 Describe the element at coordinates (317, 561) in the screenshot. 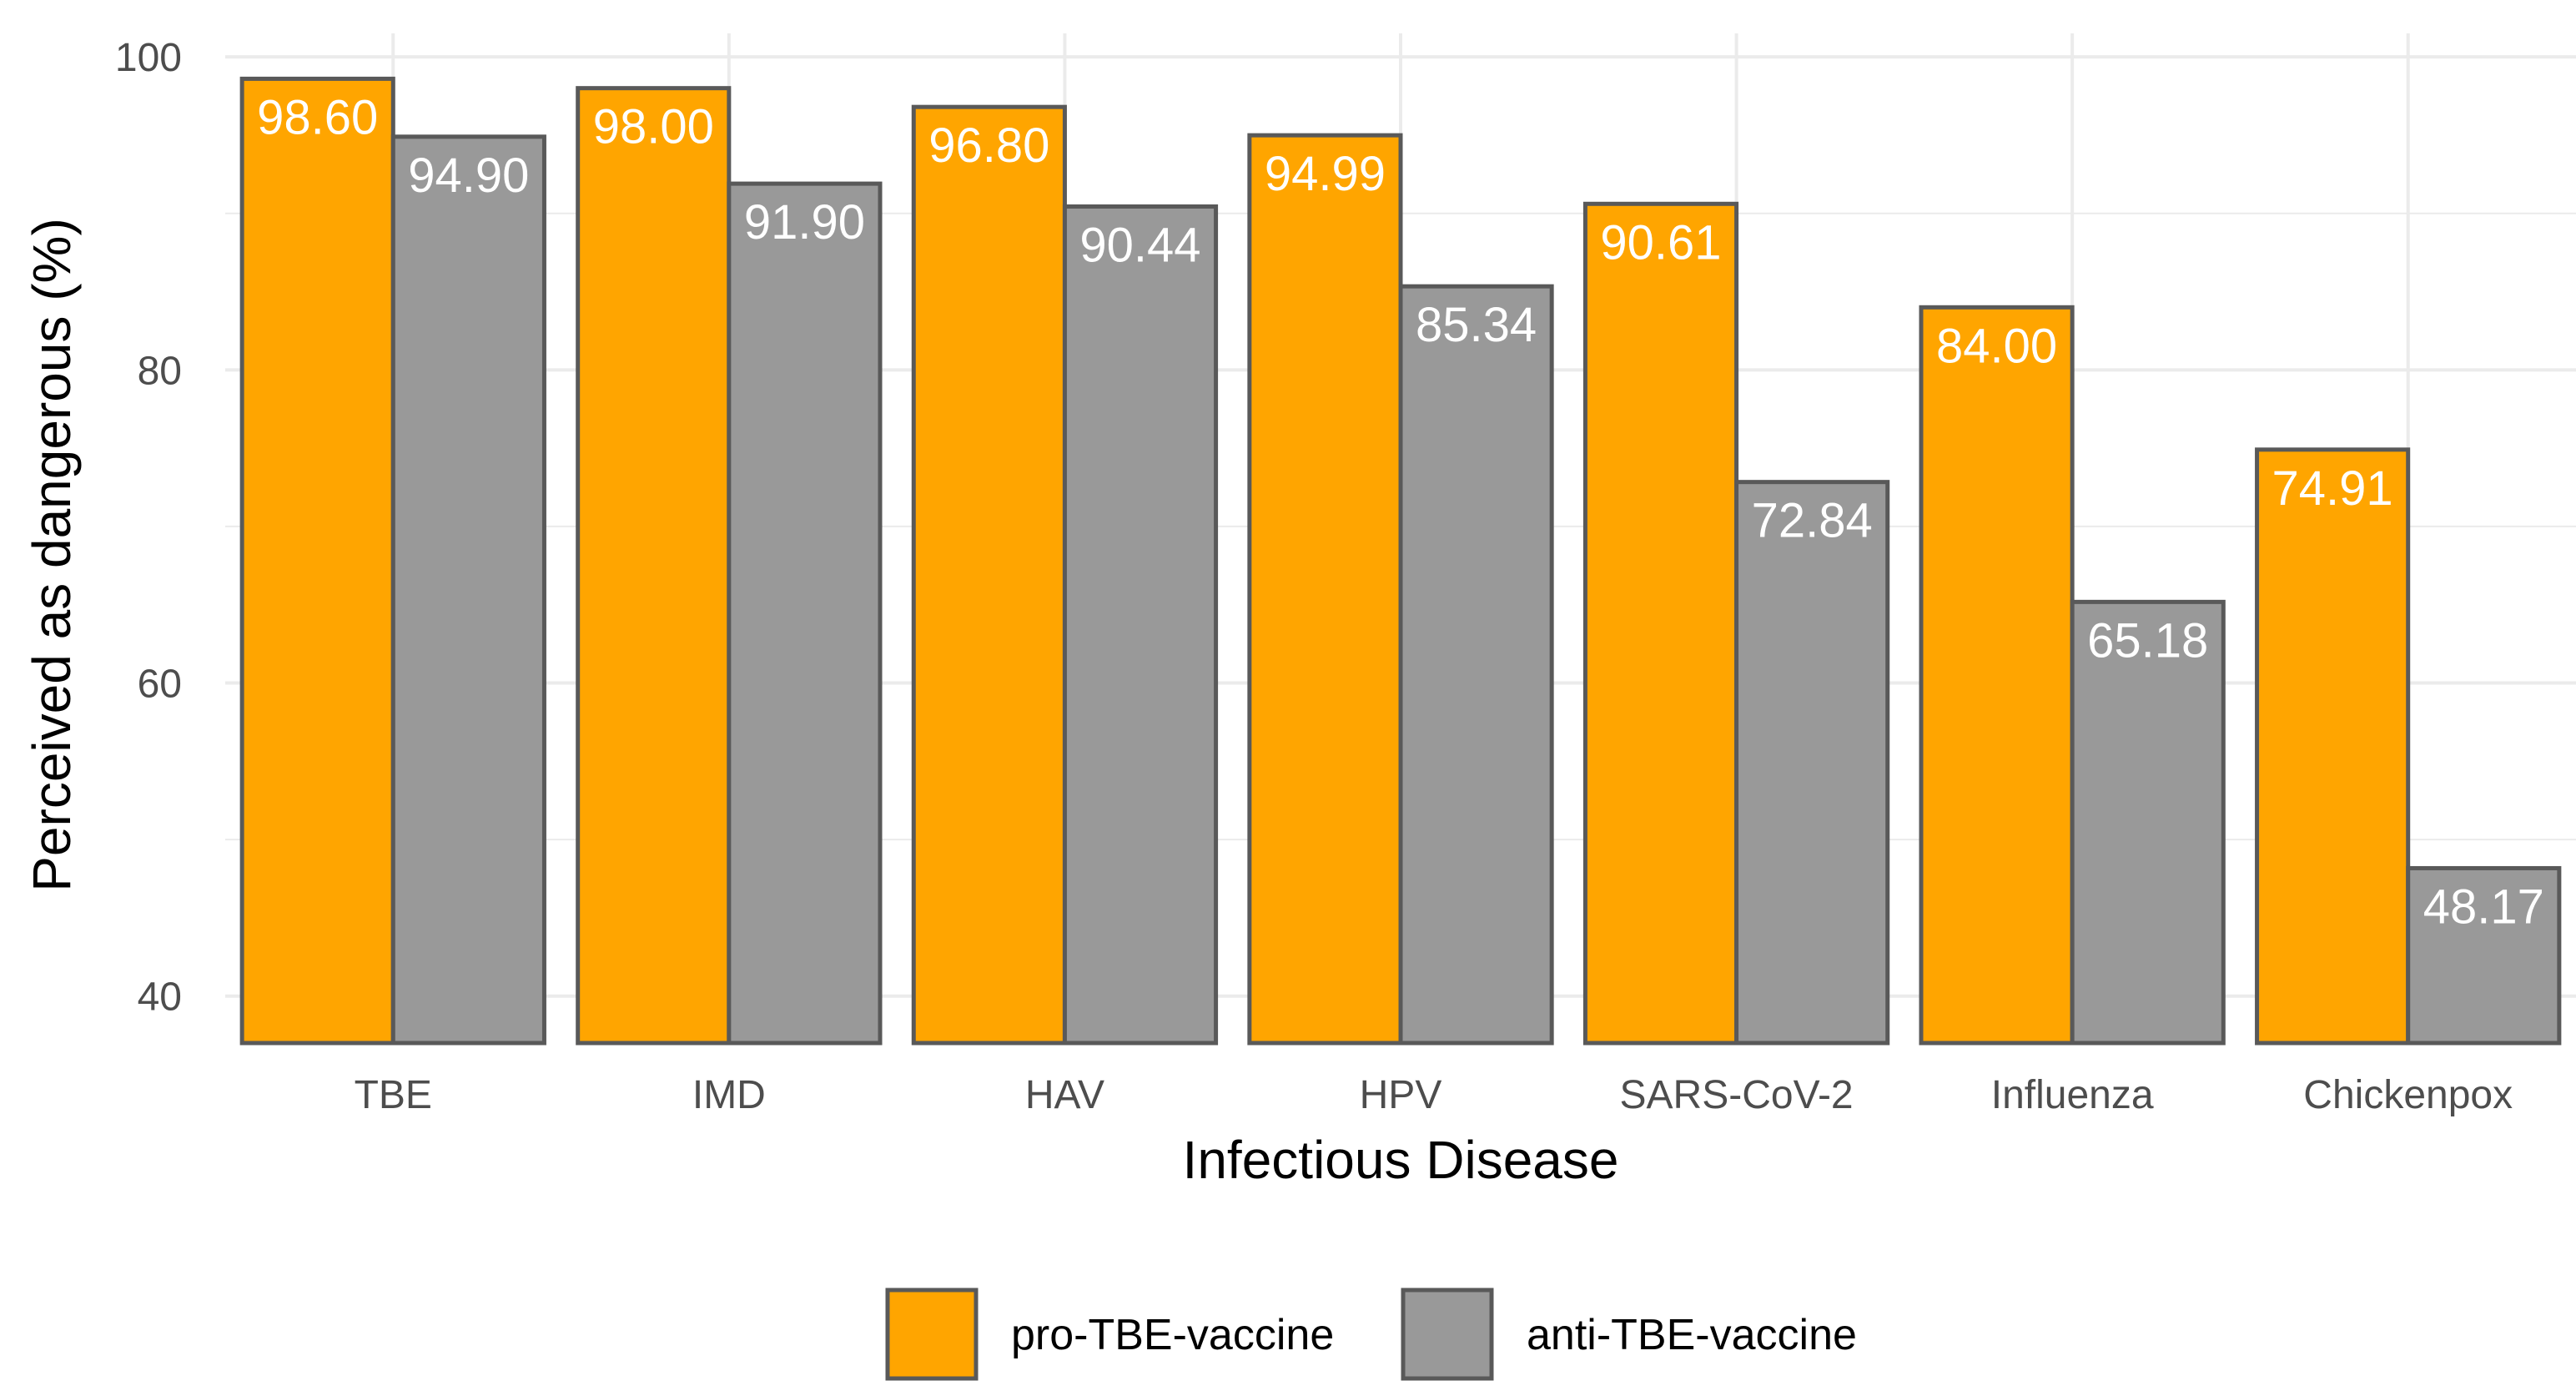

I see `bar-pro-TBE-vaccine-TBE` at that location.